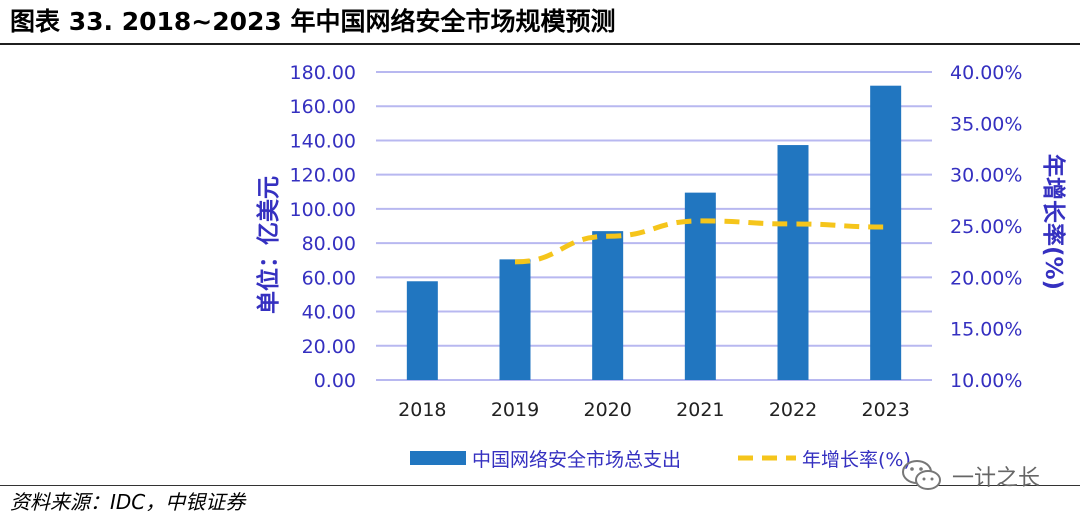 This screenshot has width=1080, height=521. Describe the element at coordinates (268, 245) in the screenshot. I see `left-axis-label: 单位：亿美元` at that location.